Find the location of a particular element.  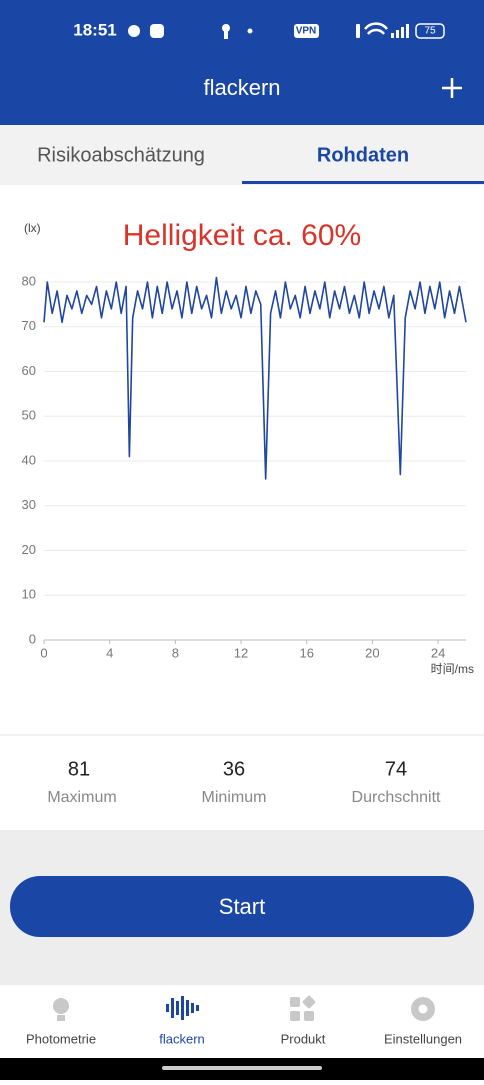

stat-value: 36 is located at coordinates (234, 769).